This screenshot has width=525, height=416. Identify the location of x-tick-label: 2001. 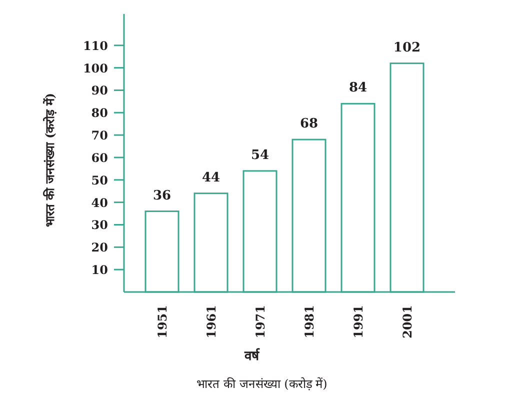
(407, 321).